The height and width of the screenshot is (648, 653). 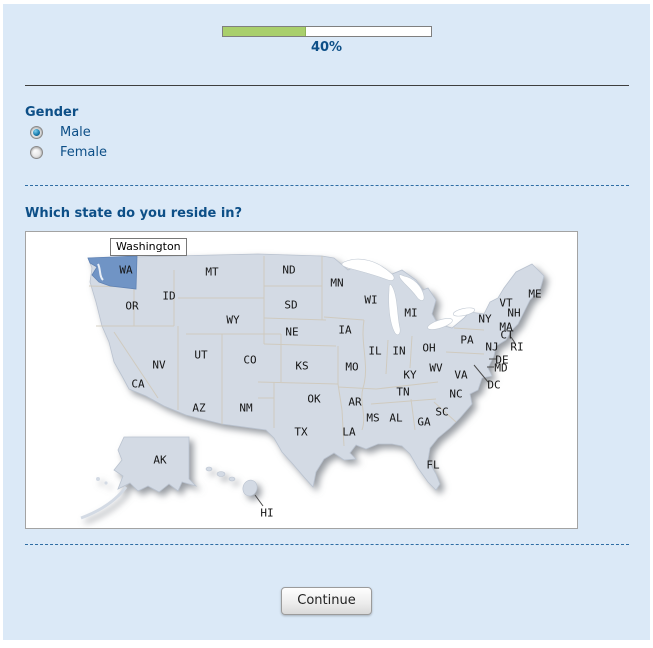 I want to click on state-label-ks: KS, so click(x=302, y=366).